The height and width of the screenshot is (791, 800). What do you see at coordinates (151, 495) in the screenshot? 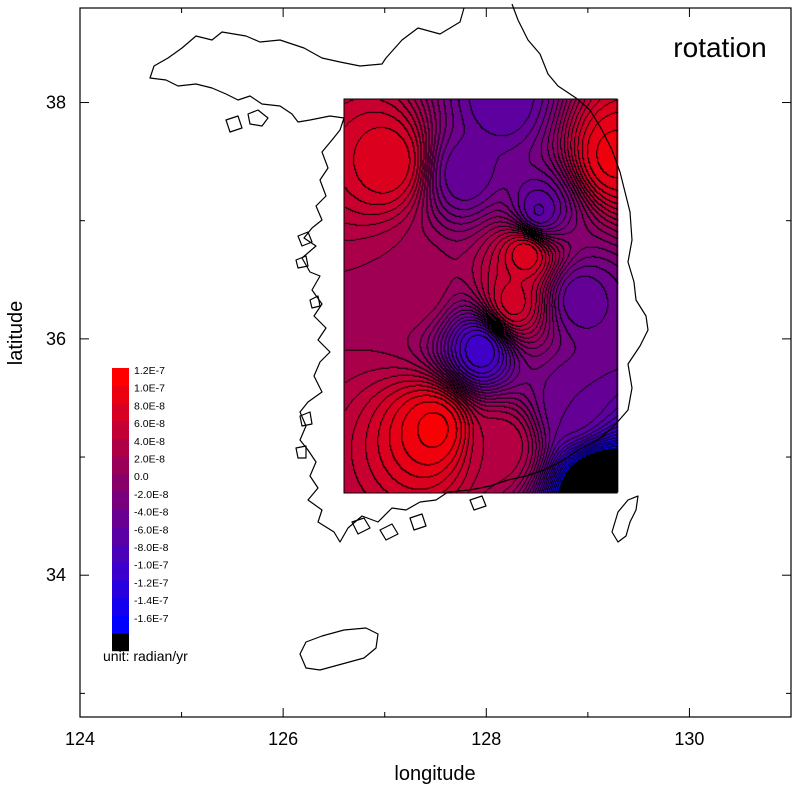
I see `colorbar-label: -2.0E-8` at bounding box center [151, 495].